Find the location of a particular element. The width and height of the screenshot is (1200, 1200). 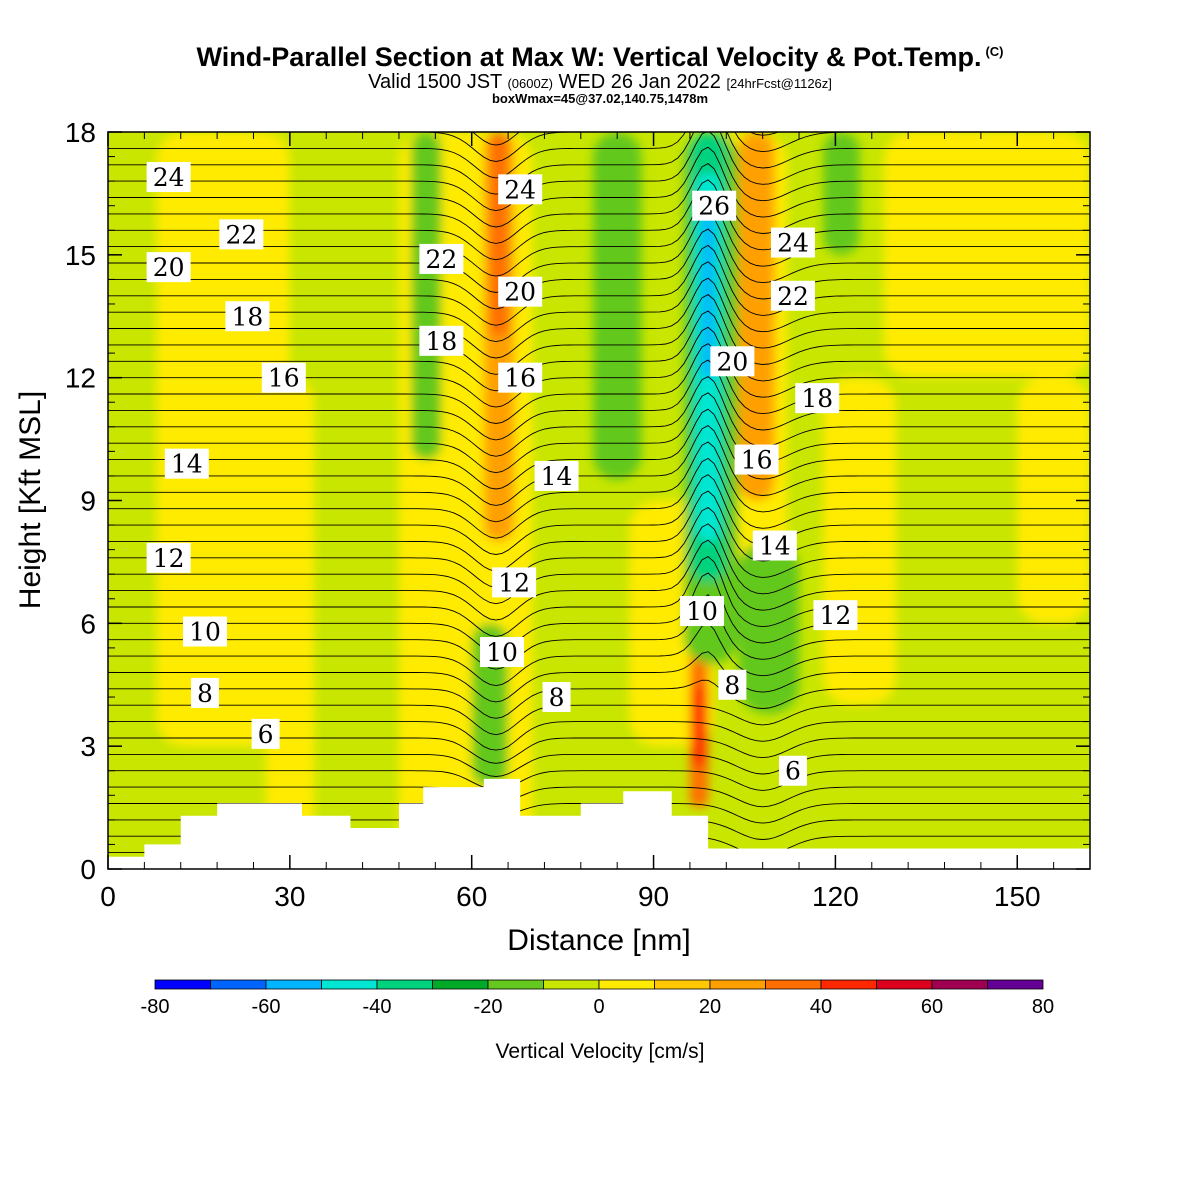

contour-label-text: 6 is located at coordinates (266, 734).